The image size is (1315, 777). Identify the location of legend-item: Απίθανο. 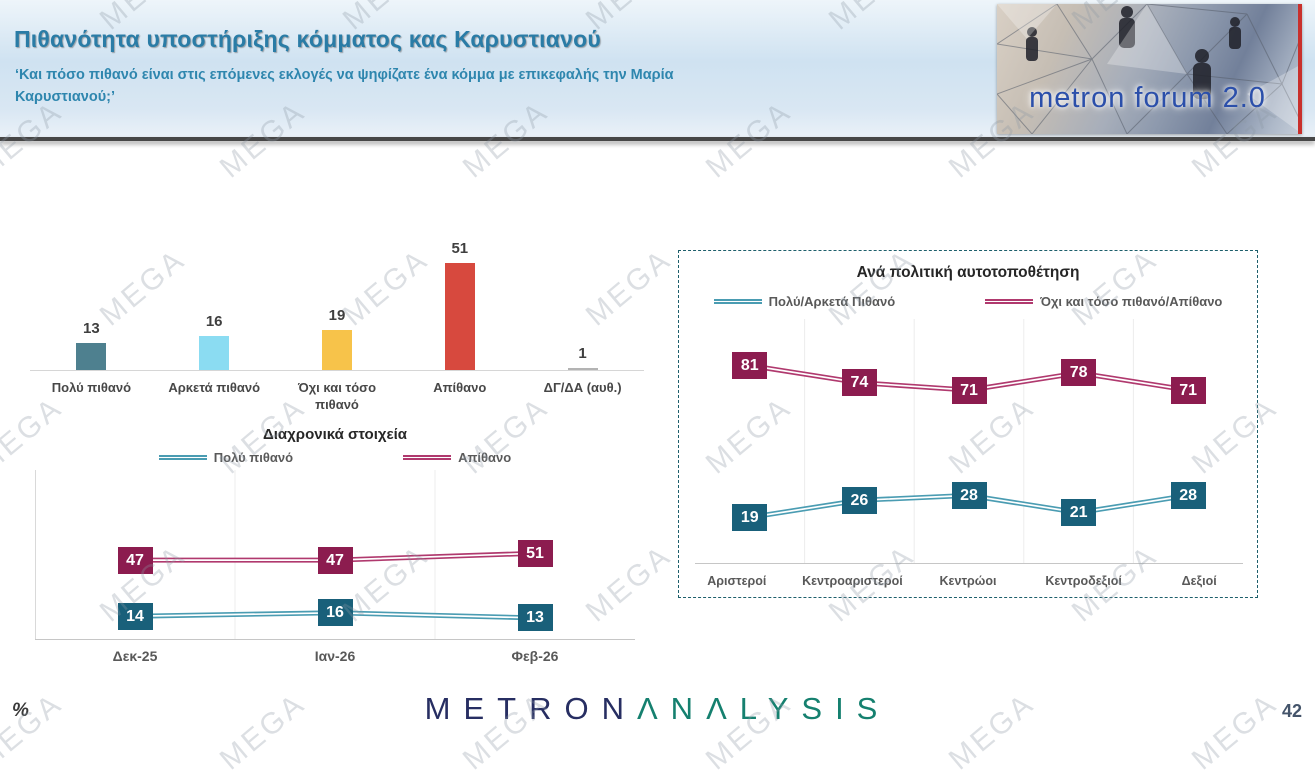
(457, 457).